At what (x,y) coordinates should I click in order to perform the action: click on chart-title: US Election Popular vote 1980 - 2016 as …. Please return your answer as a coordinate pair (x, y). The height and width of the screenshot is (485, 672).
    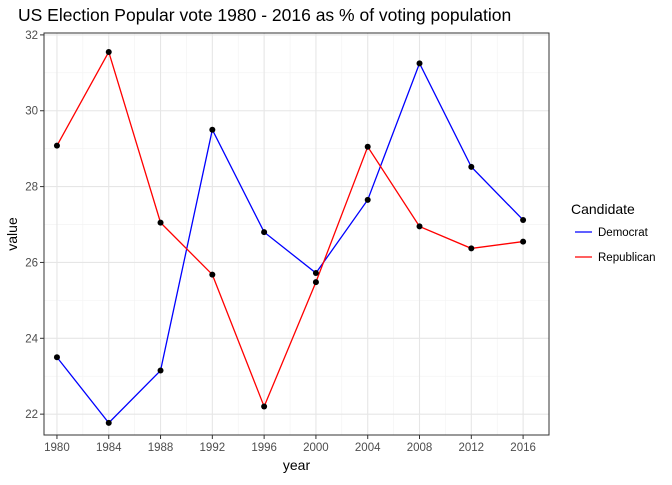
    Looking at the image, I should click on (264, 15).